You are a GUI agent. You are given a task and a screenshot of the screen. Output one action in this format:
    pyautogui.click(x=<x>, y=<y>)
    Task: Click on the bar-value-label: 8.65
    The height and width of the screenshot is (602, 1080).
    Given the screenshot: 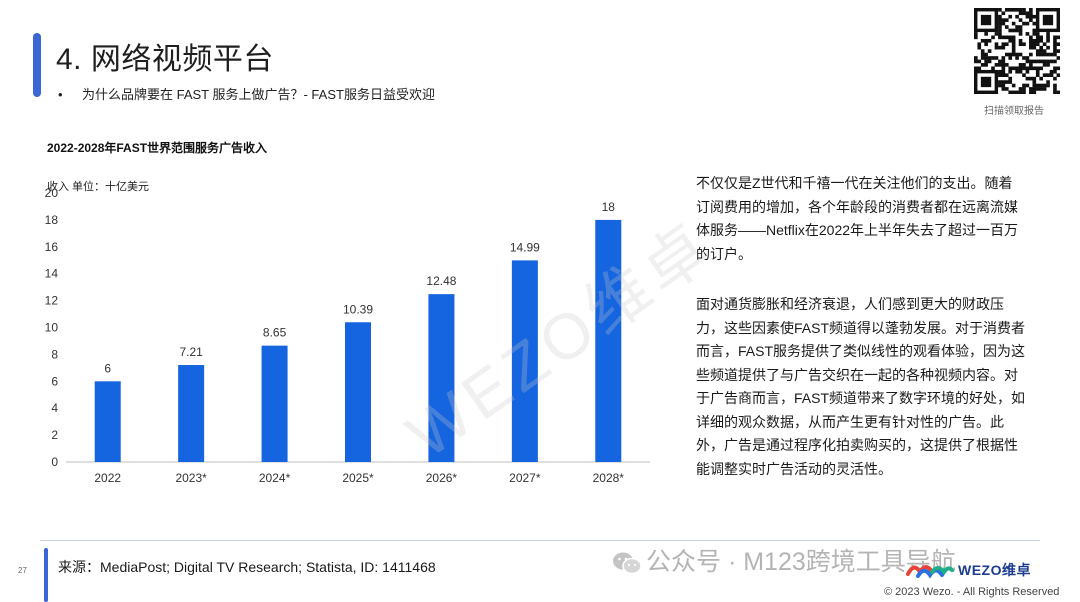 What is the action you would take?
    pyautogui.click(x=275, y=333)
    